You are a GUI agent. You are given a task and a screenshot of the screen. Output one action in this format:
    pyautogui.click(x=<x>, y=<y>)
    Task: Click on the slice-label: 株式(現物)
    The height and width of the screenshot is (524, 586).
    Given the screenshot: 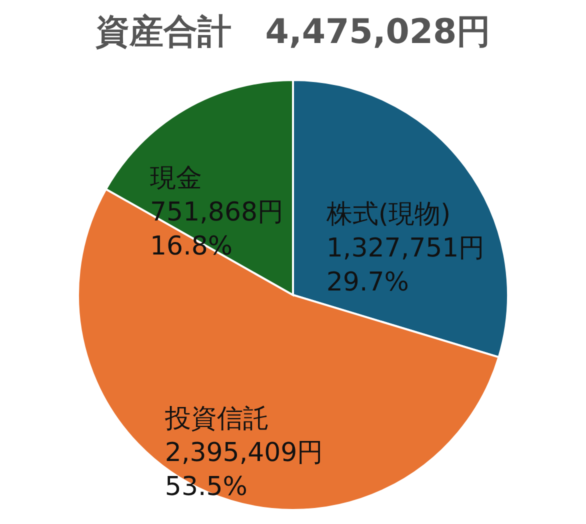 What is the action you would take?
    pyautogui.click(x=388, y=215)
    